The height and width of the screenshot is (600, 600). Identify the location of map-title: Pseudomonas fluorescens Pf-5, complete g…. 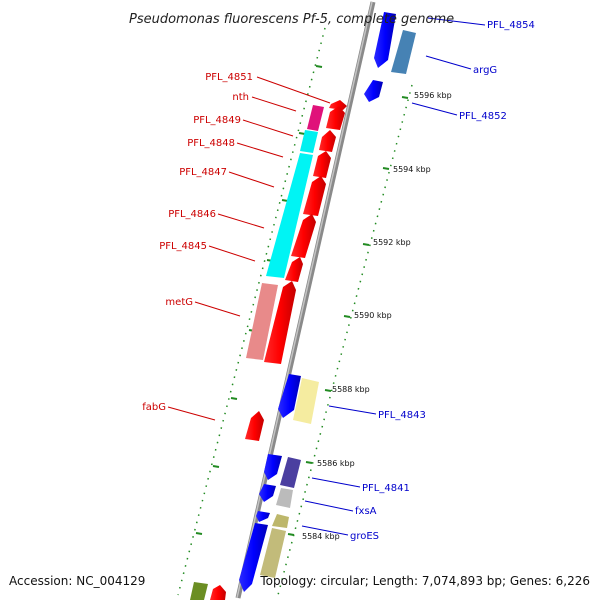
(291, 19).